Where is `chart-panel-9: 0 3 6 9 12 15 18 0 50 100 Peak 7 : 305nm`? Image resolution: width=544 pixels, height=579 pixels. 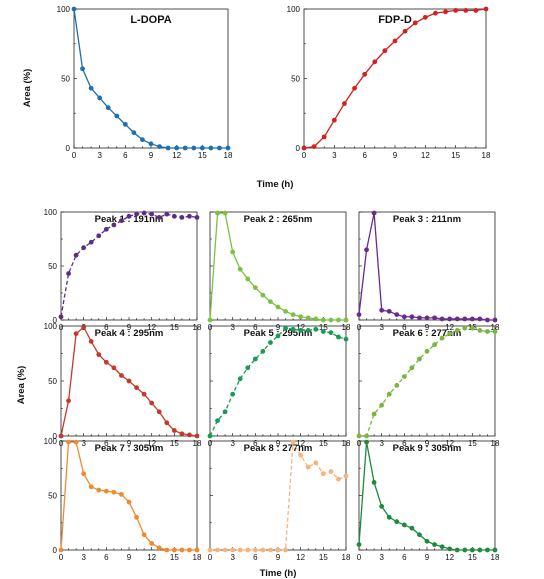
chart-panel-9: 0 3 6 9 12 15 18 0 50 100 Peak 7 : 305nm is located at coordinates (123, 499).